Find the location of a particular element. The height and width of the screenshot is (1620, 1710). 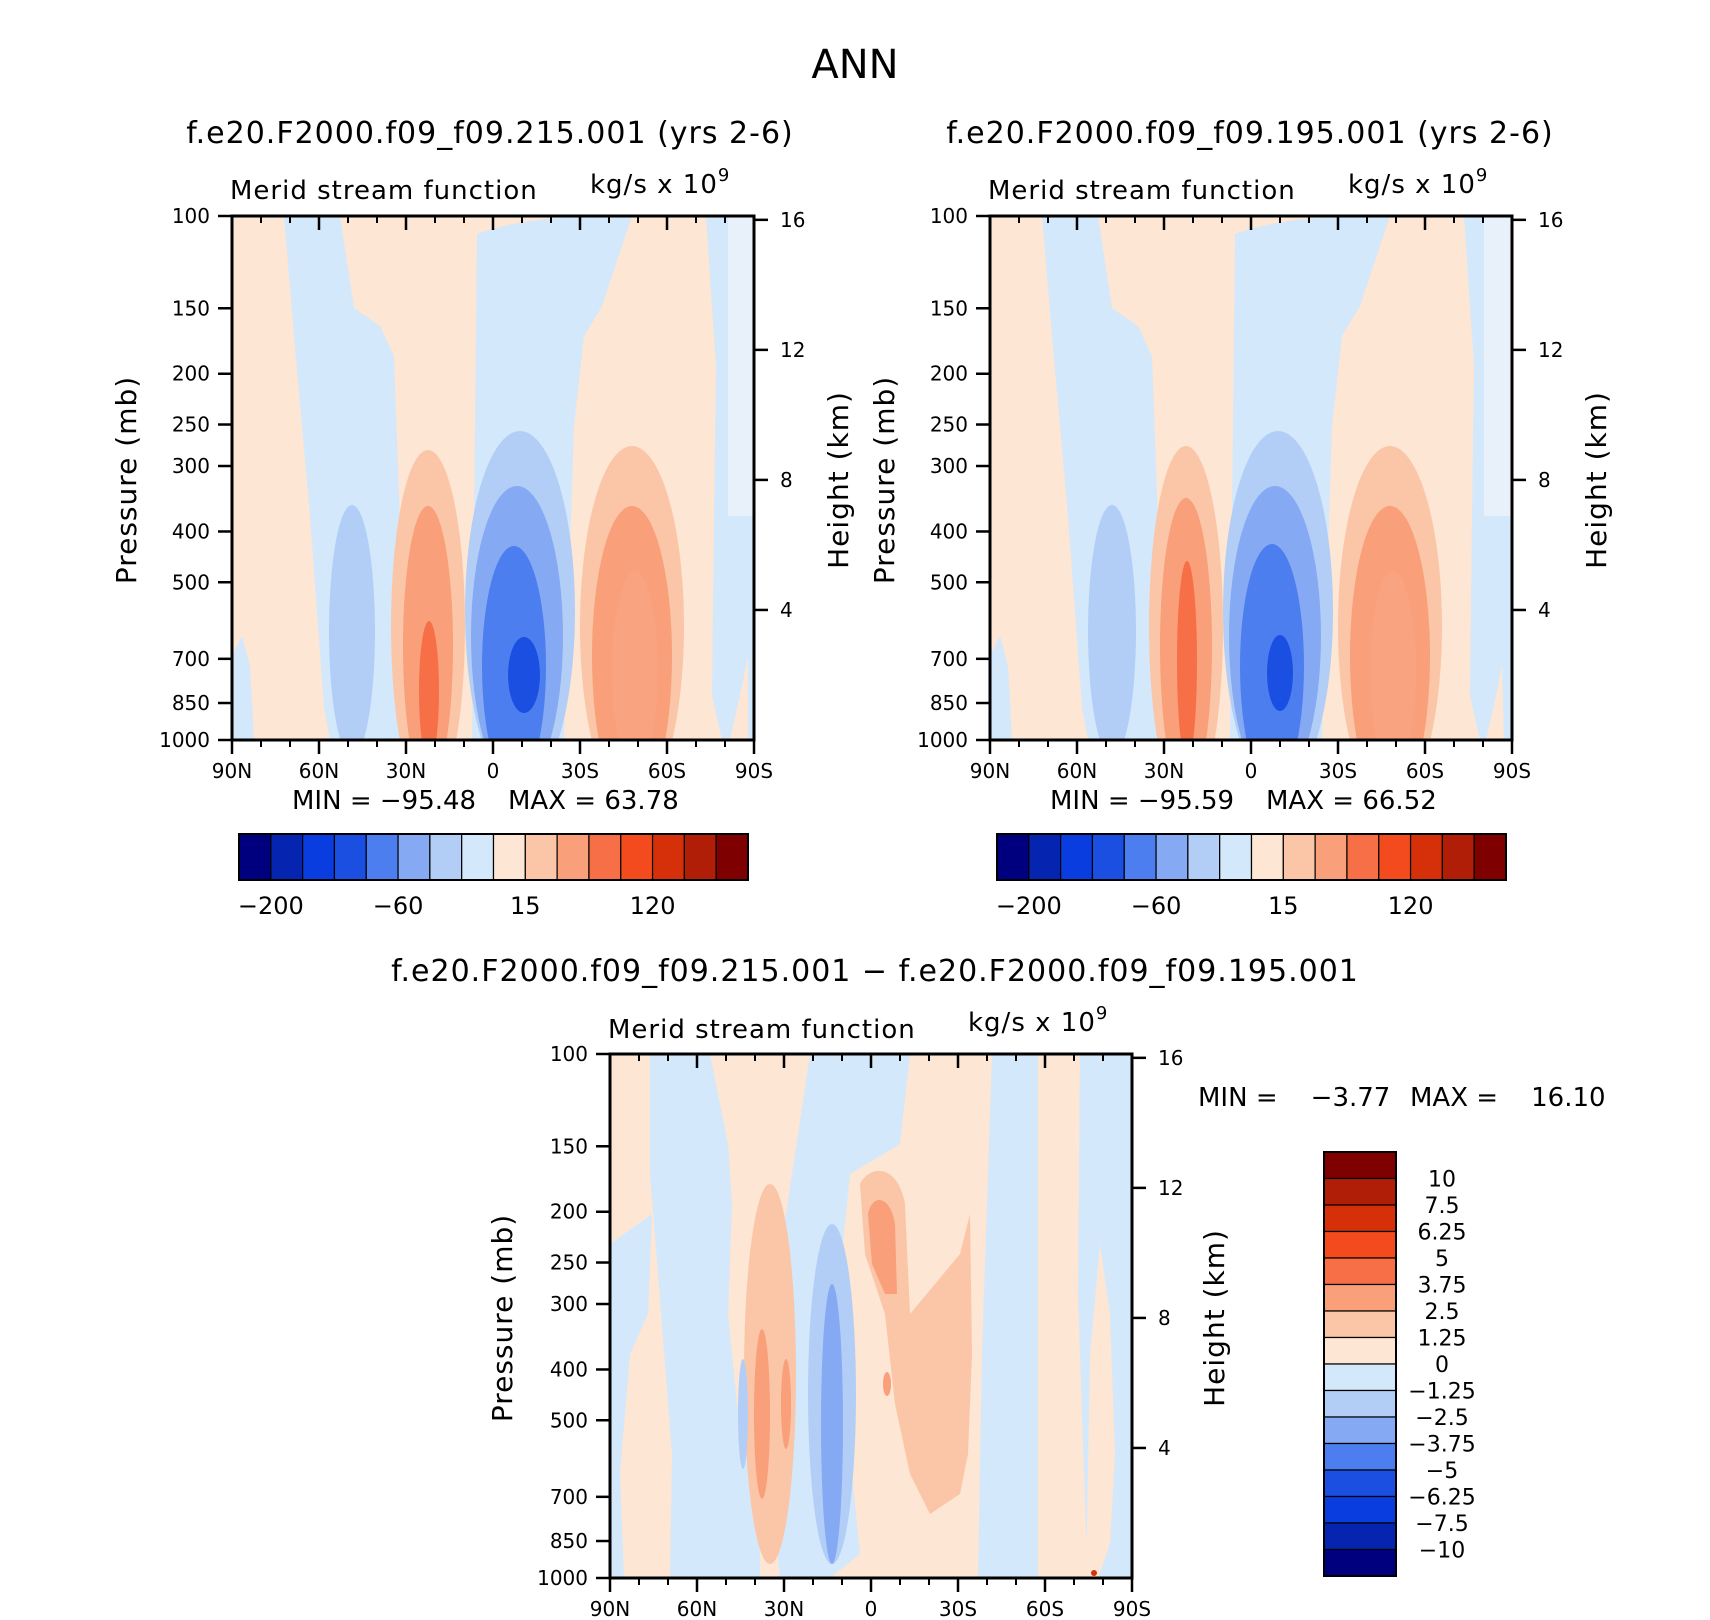

panel-2-title: f.e20.F2000.f09_f09.195.001 (yrs 2-6) is located at coordinates (1249, 133).